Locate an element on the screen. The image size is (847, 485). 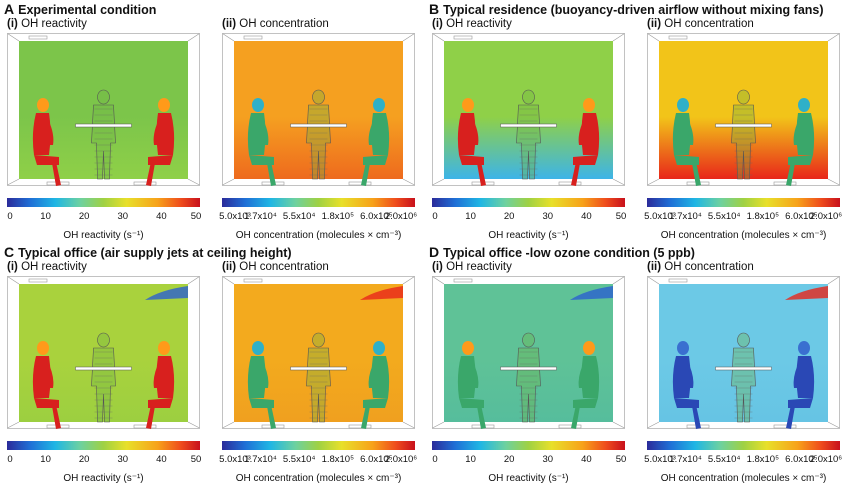
panel-title-text: Experimental condition is located at coordinates (87, 10).